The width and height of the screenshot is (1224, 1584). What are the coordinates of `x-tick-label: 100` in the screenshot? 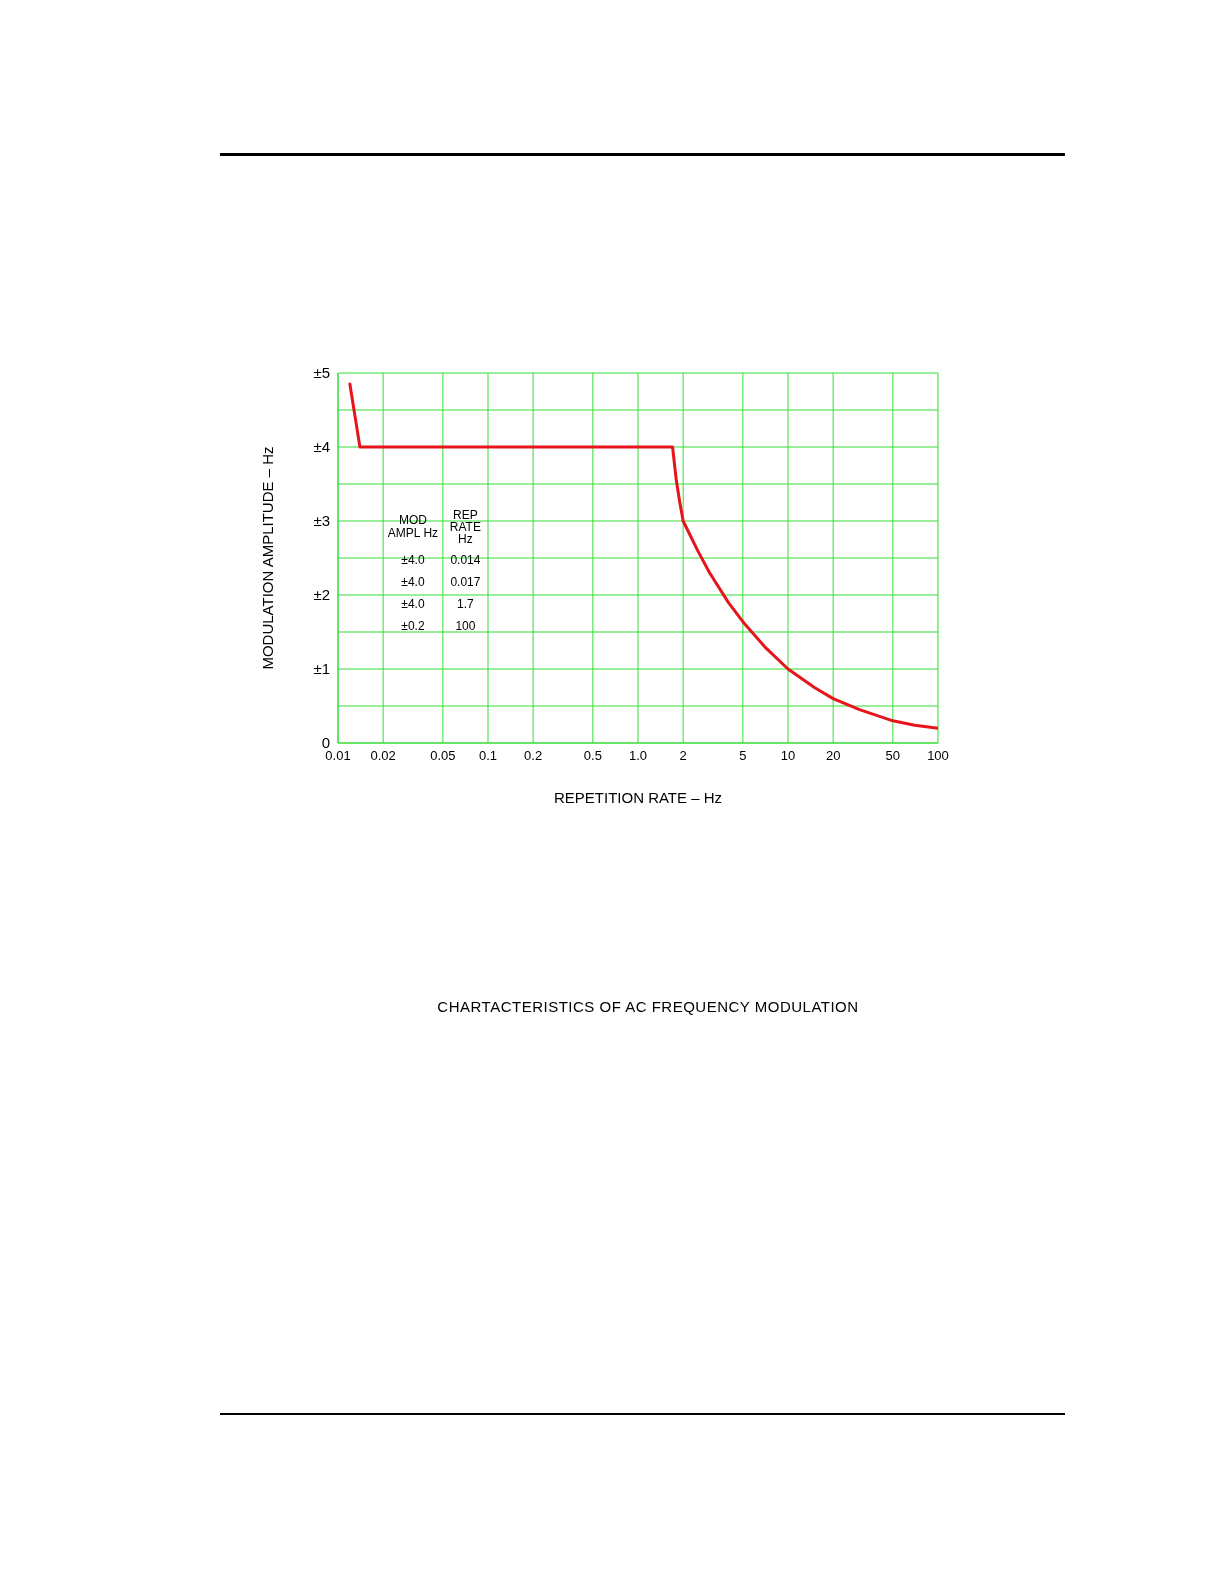 It's located at (938, 756).